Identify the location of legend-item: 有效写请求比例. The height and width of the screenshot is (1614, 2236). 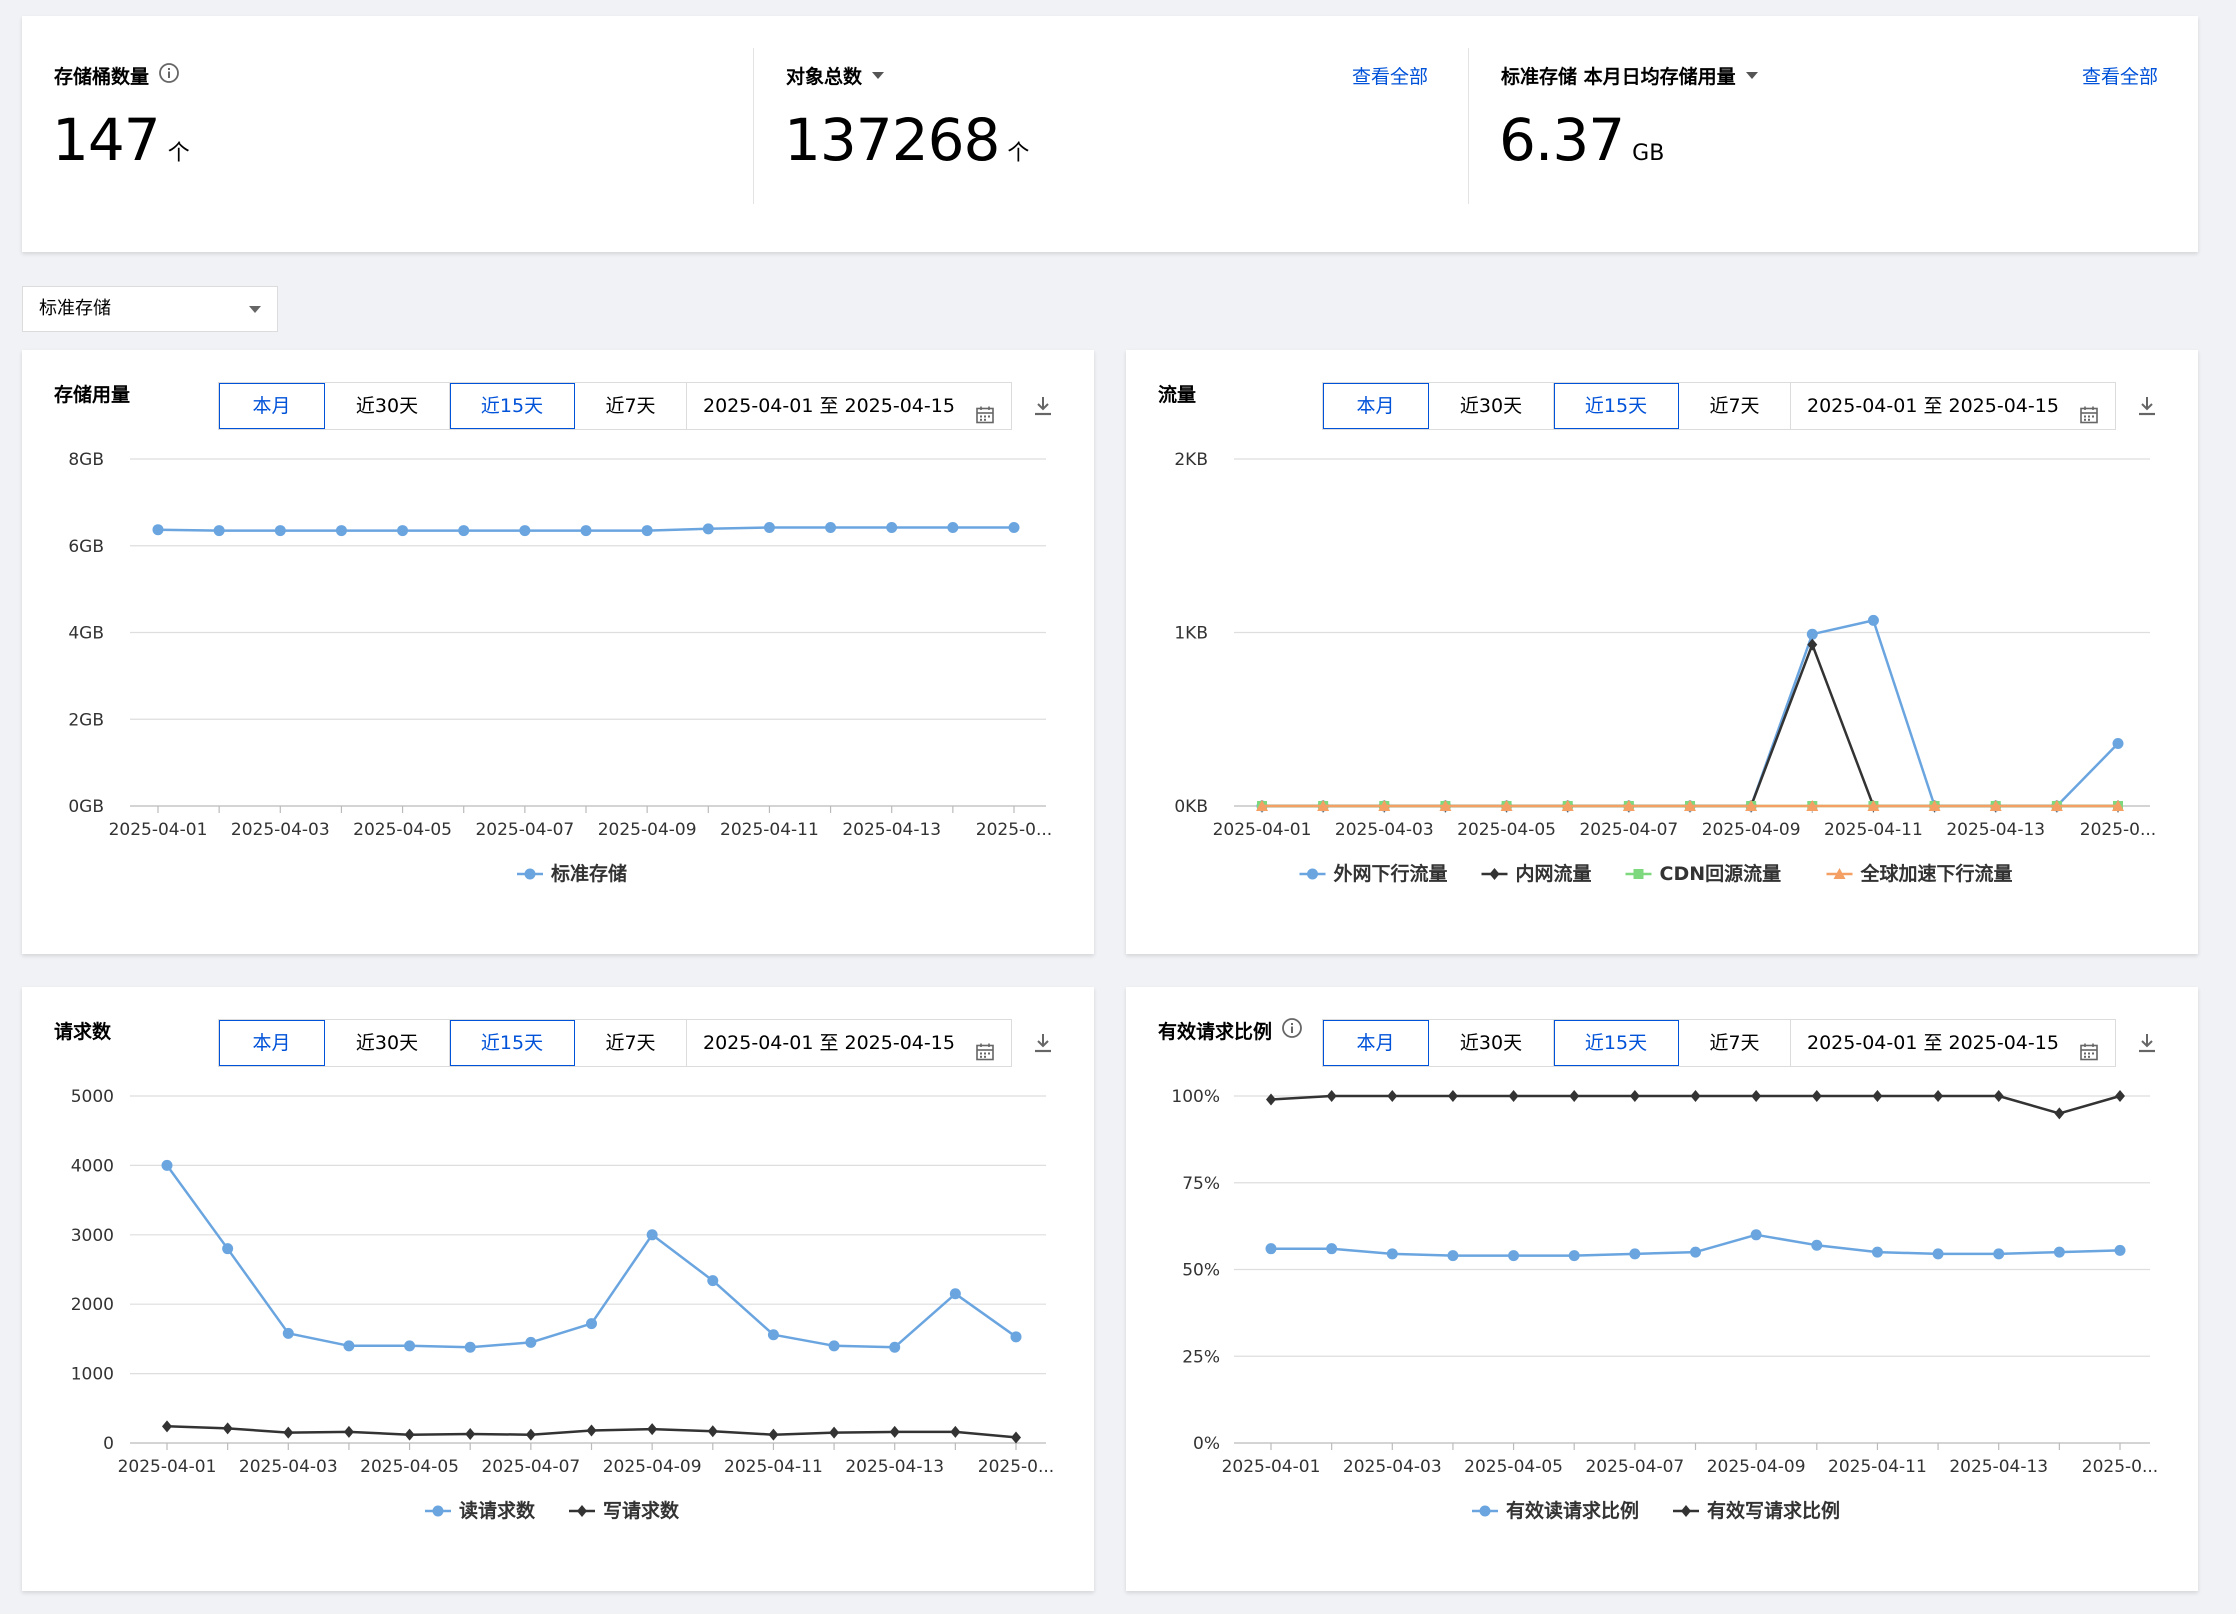
(1756, 1510).